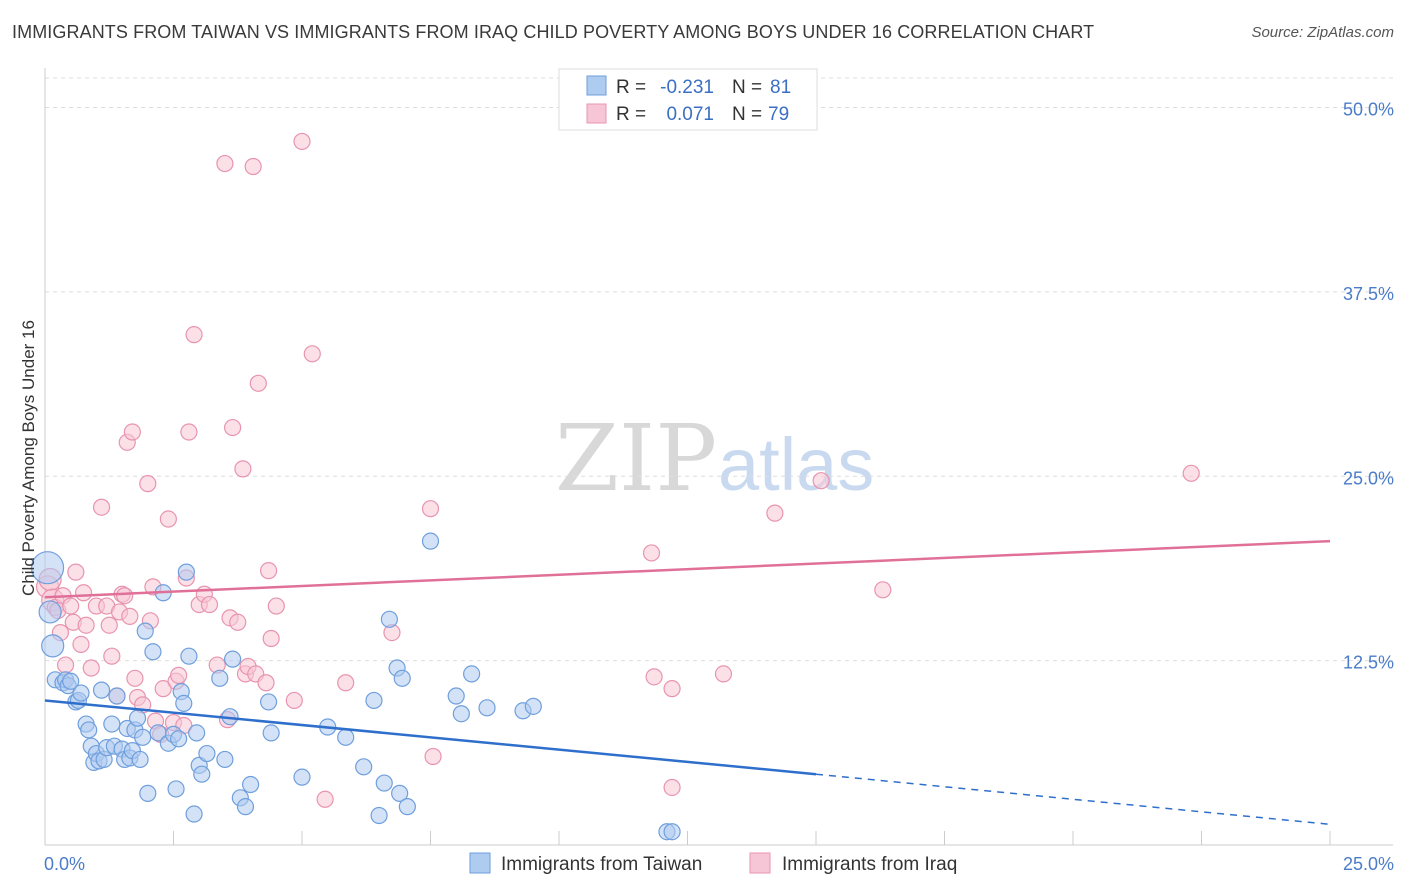 The width and height of the screenshot is (1406, 892). I want to click on y-tick-labels: 12.5% 25.0% 37.5% 50.0%, so click(1368, 386).